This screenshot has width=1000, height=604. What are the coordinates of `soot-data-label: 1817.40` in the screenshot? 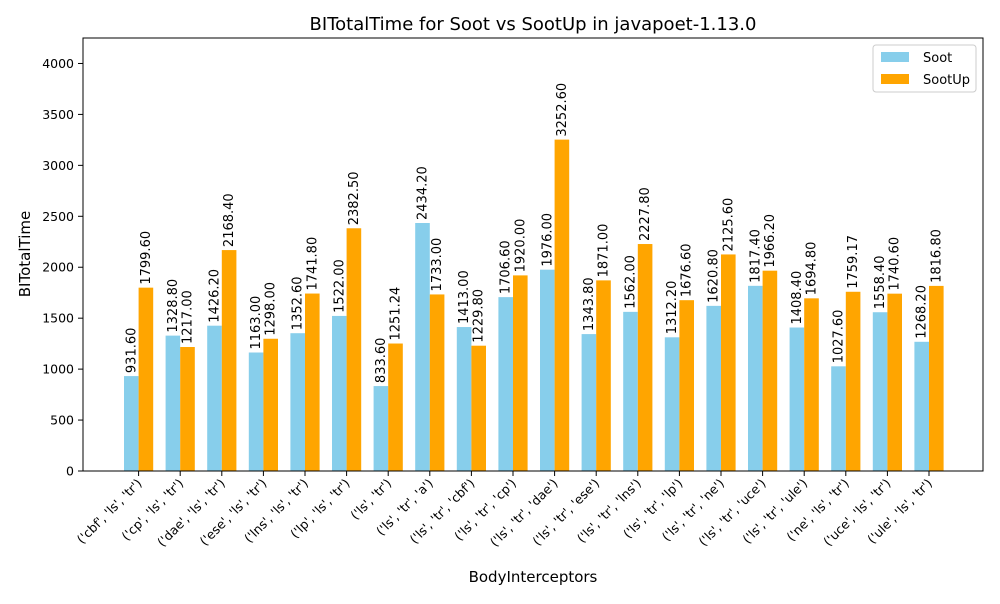 It's located at (755, 256).